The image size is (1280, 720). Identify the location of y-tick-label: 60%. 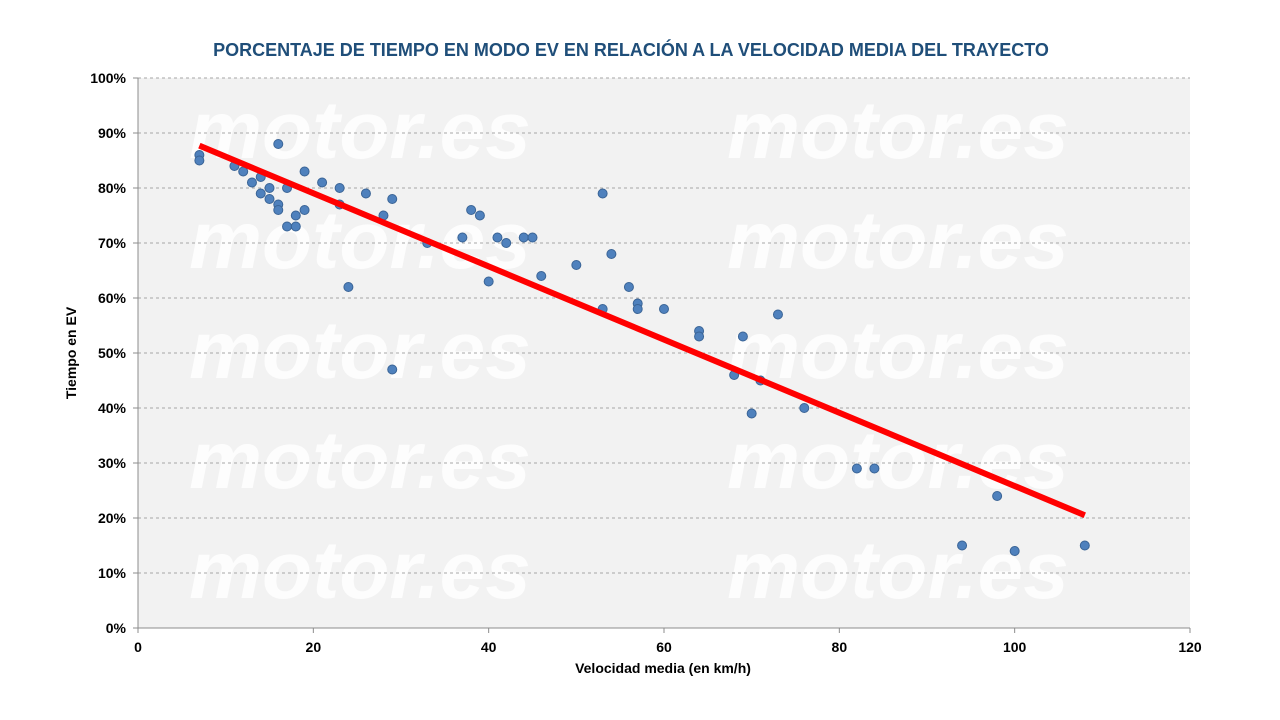
(112, 298).